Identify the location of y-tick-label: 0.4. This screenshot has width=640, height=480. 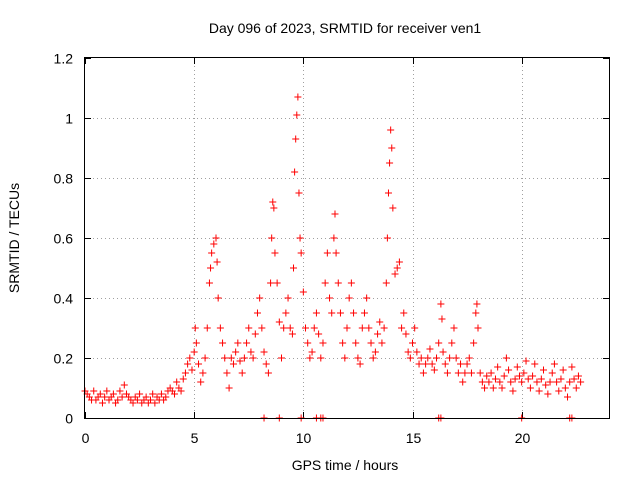
(64, 299).